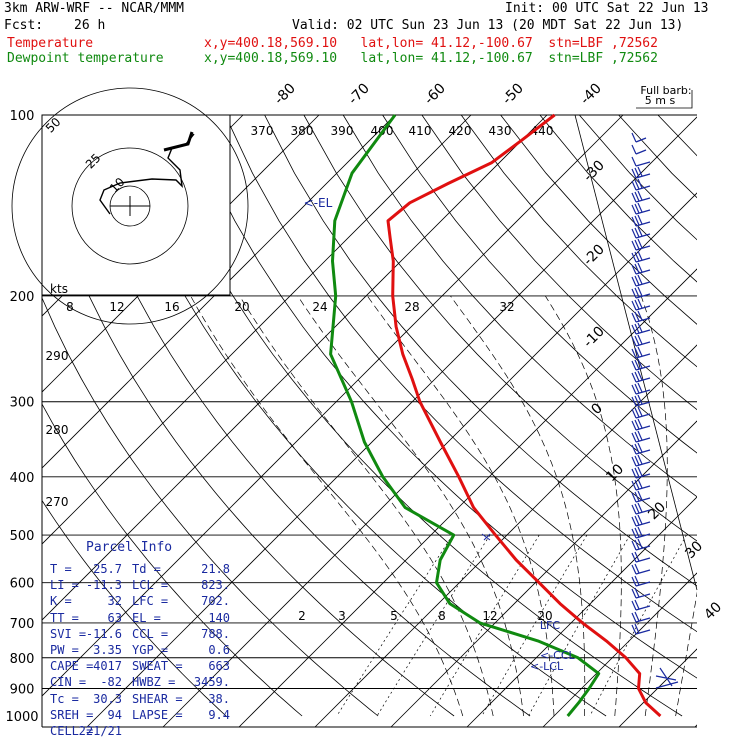 The image size is (740, 740). Describe the element at coordinates (140, 731) in the screenshot. I see `parcel-info-row: CELL = 221/21` at that location.